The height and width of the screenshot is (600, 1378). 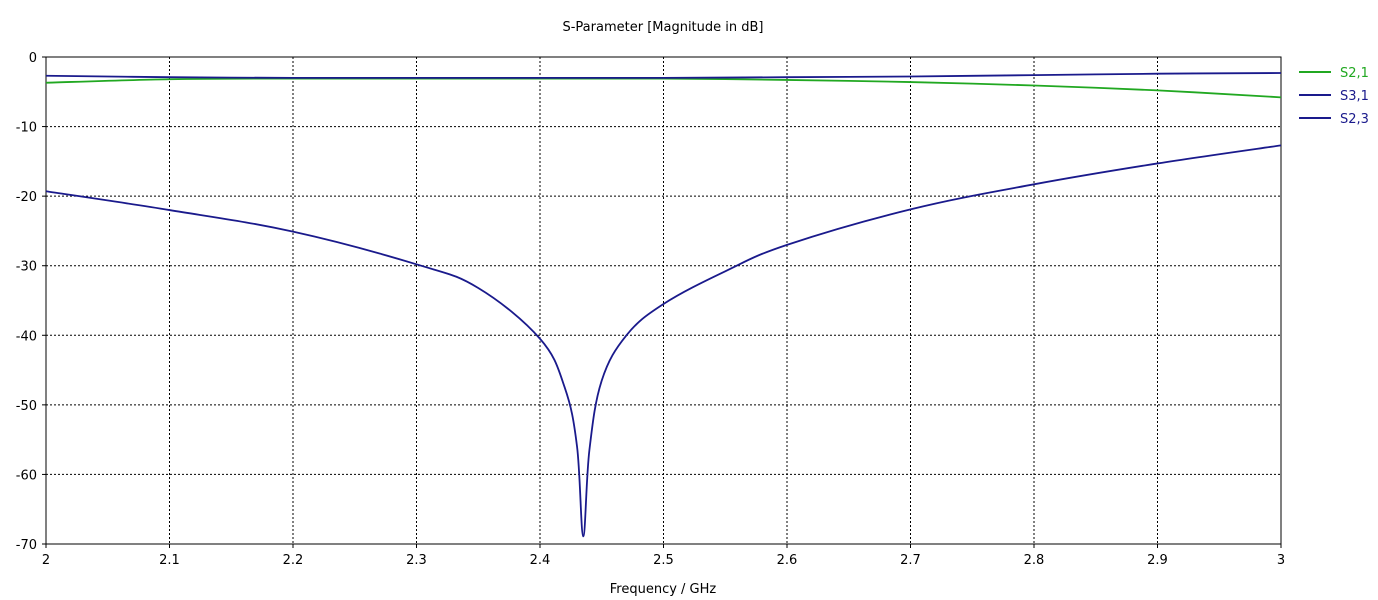 I want to click on y-tick-label: -40, so click(x=26, y=336).